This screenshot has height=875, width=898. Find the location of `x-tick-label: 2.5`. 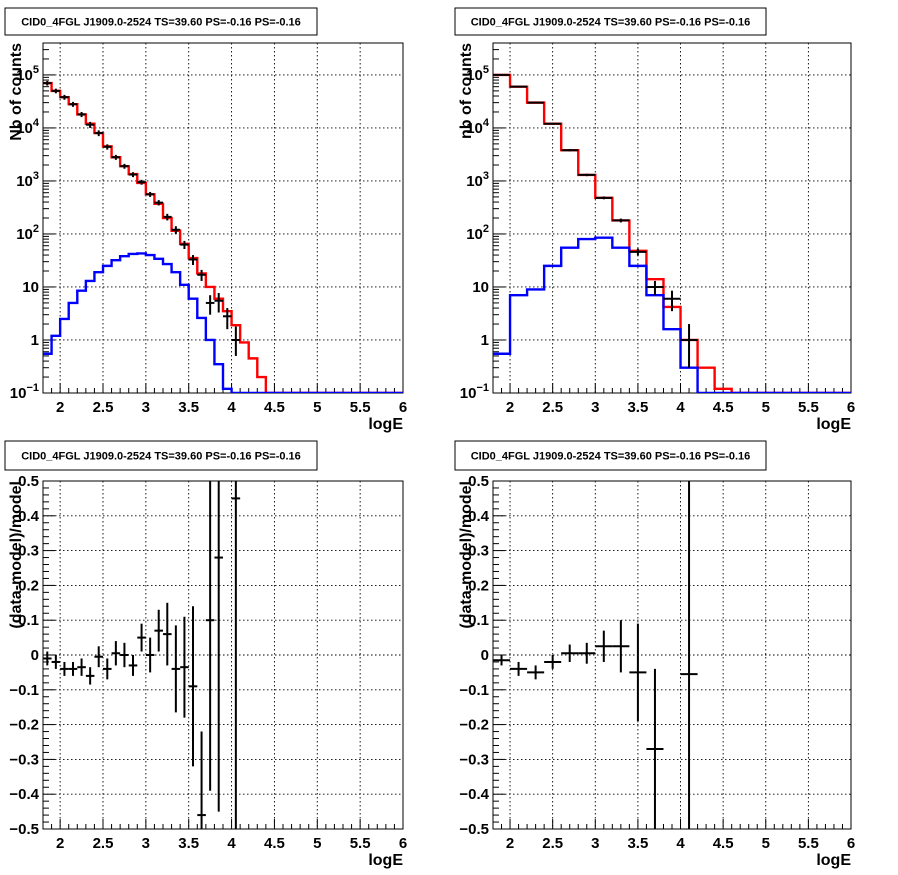

x-tick-label: 2.5 is located at coordinates (103, 843).